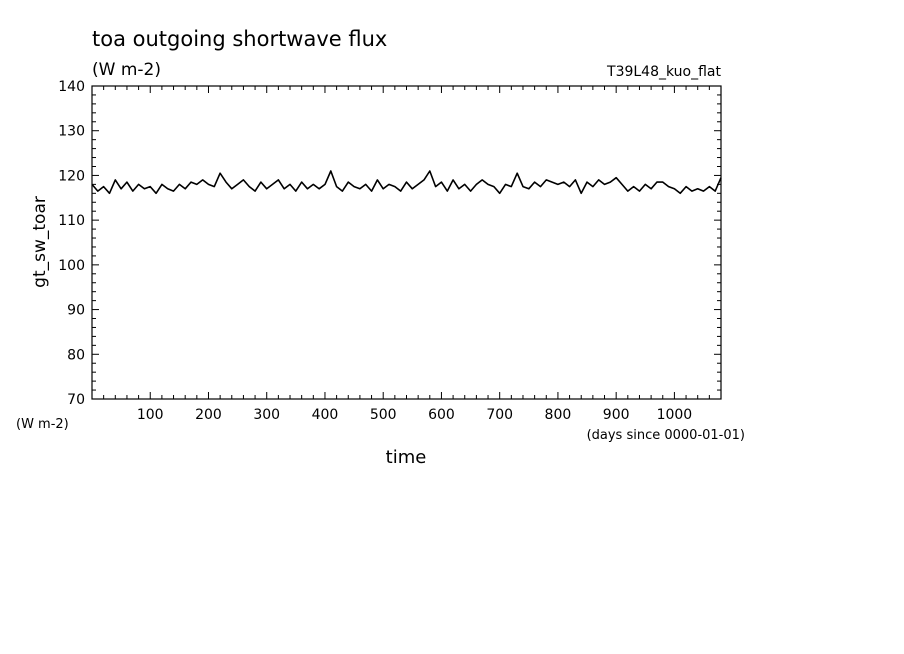  I want to click on chart-subtitle: (W m-2), so click(126, 70).